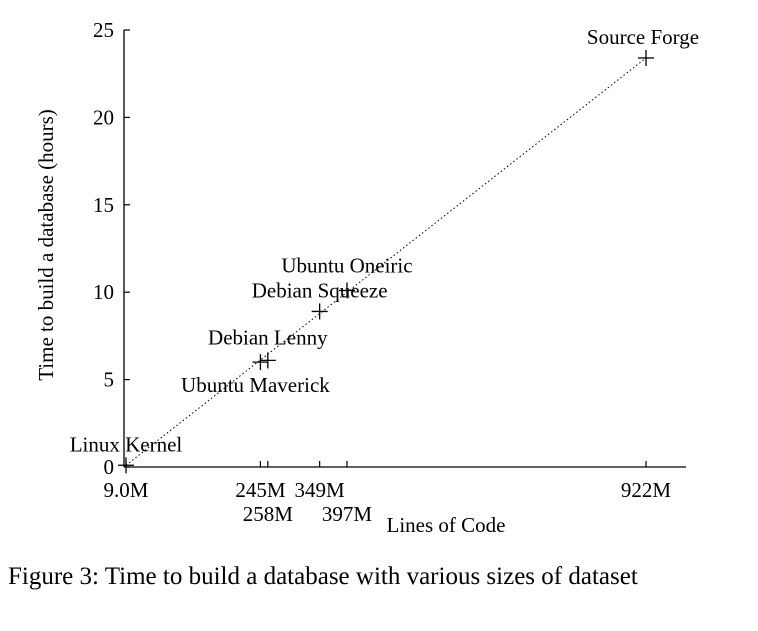 The image size is (758, 631). Describe the element at coordinates (347, 514) in the screenshot. I see `x-tick-label: 397M` at that location.